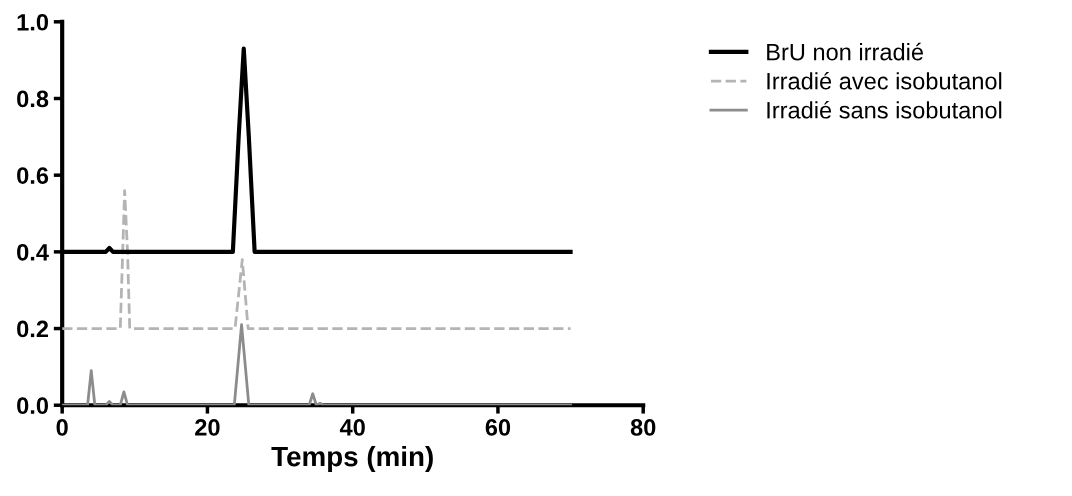 The width and height of the screenshot is (1072, 496). I want to click on y-tick-label: 0.2, so click(33, 329).